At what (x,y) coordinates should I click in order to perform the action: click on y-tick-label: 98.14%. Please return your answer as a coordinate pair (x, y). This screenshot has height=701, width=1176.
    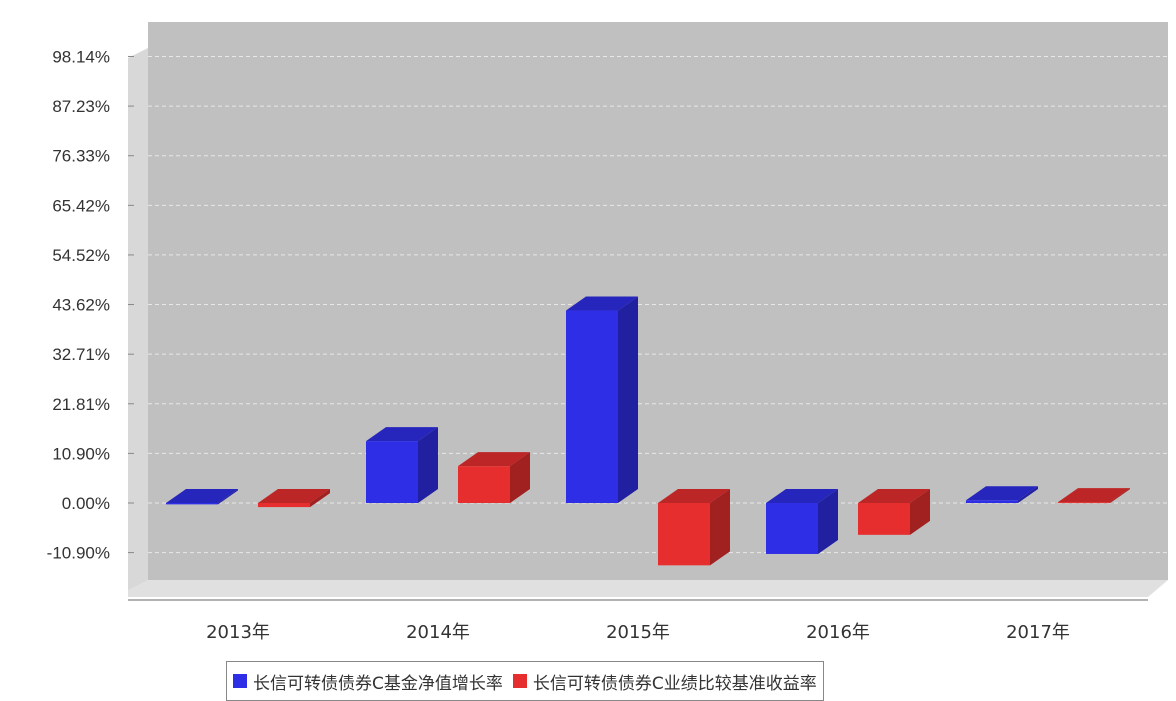
    Looking at the image, I should click on (81, 56).